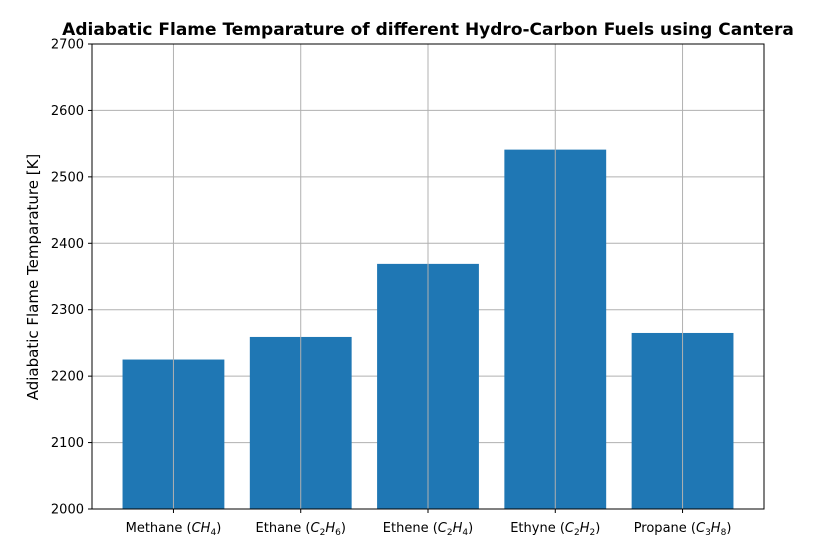 This screenshot has width=830, height=554. What do you see at coordinates (67, 177) in the screenshot?
I see `y-tick-label: 2500` at bounding box center [67, 177].